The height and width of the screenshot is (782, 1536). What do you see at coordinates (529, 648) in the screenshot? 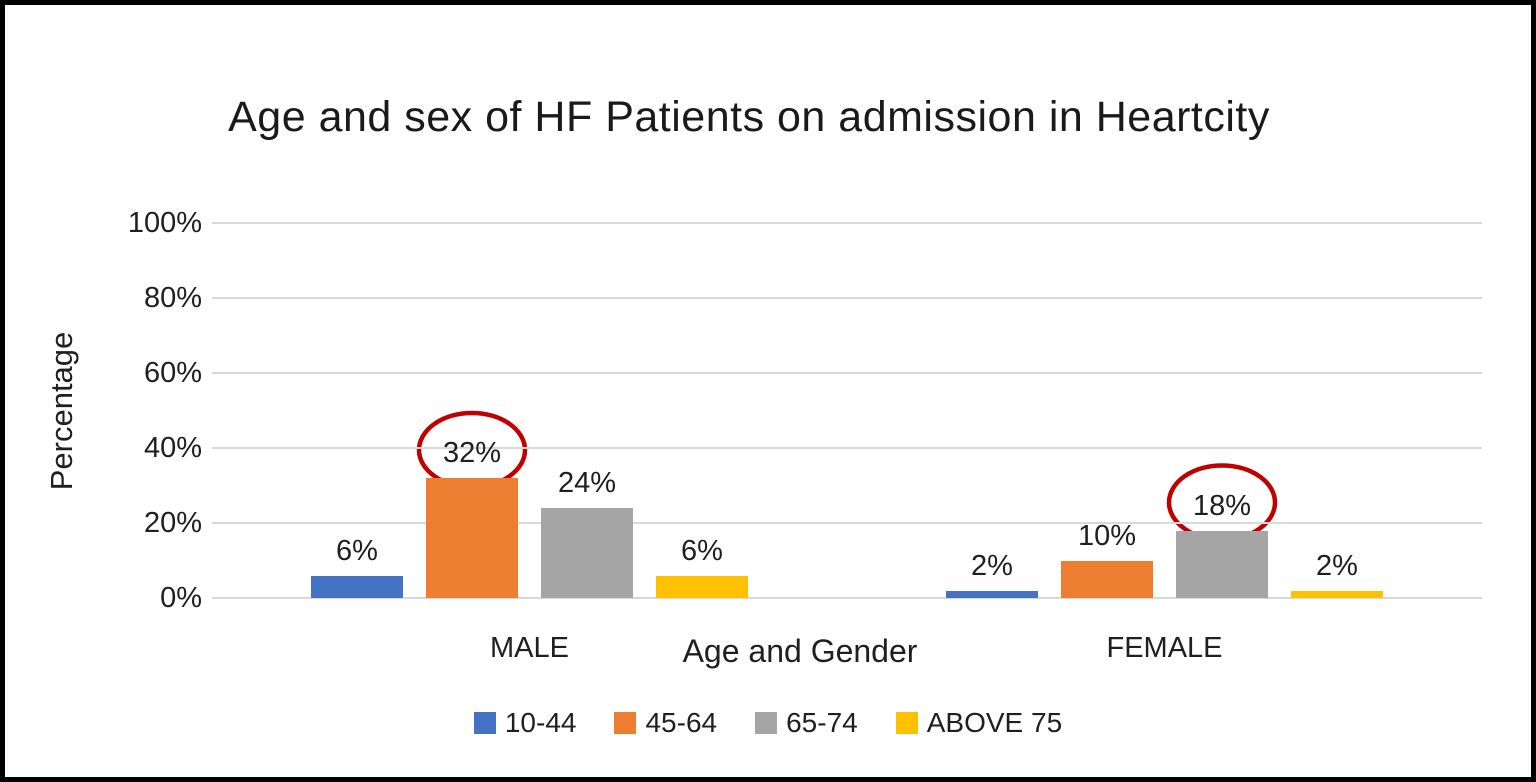
I see `category-label-male: MALE` at bounding box center [529, 648].